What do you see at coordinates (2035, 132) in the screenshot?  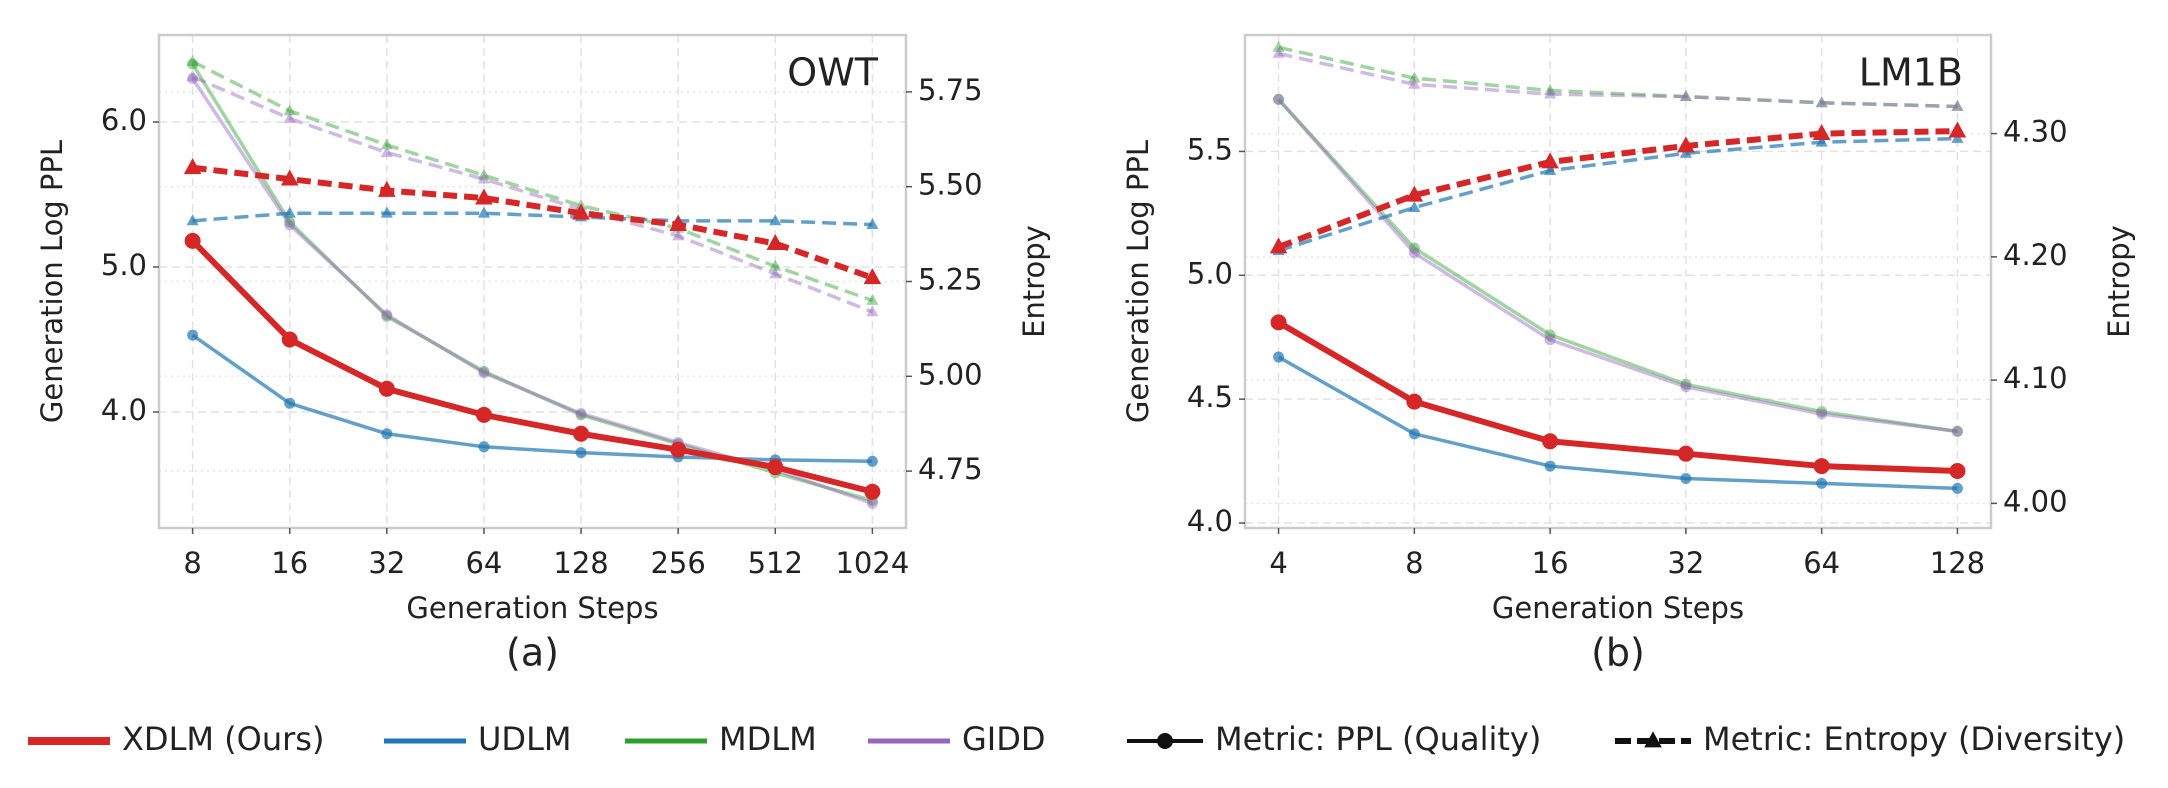 I see `y2-tick-label: 4.30` at bounding box center [2035, 132].